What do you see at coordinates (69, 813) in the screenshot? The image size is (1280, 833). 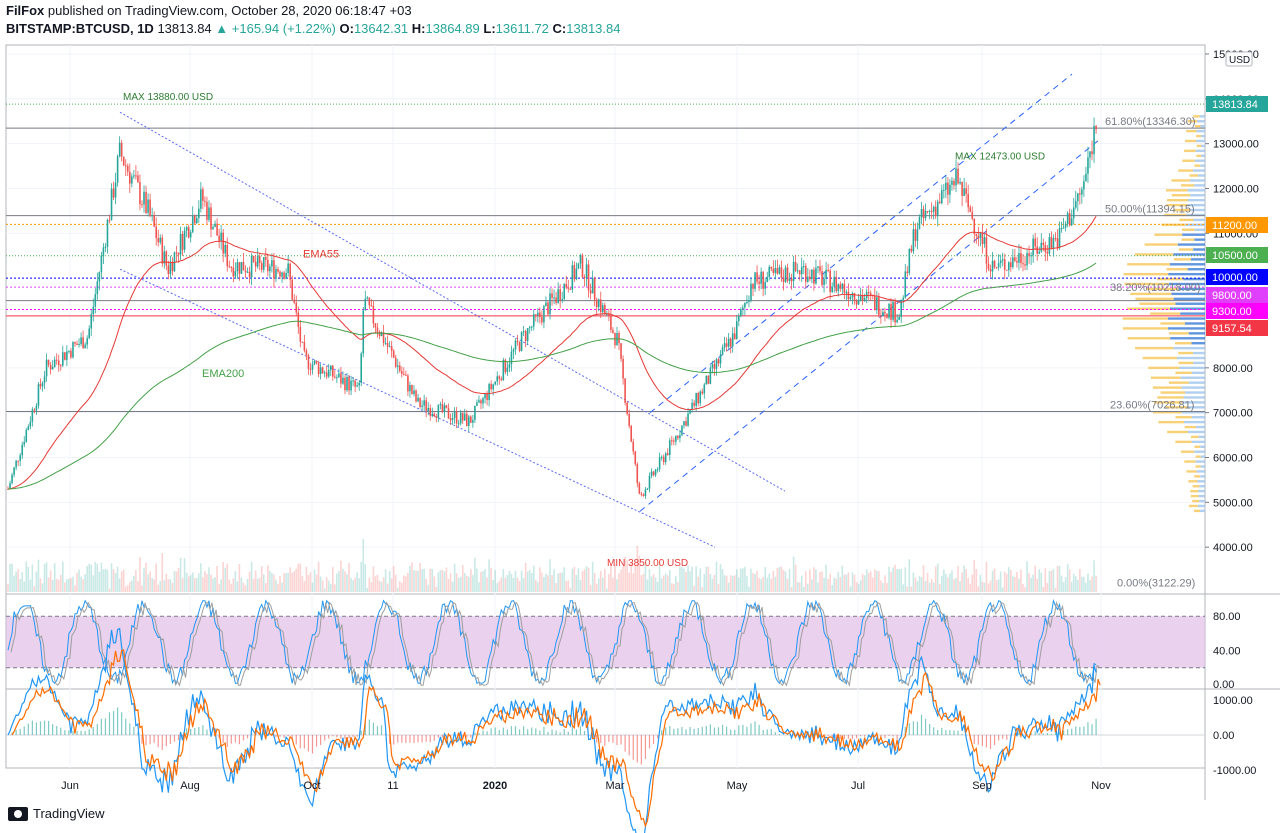 I see `footer-brand: TradingView` at bounding box center [69, 813].